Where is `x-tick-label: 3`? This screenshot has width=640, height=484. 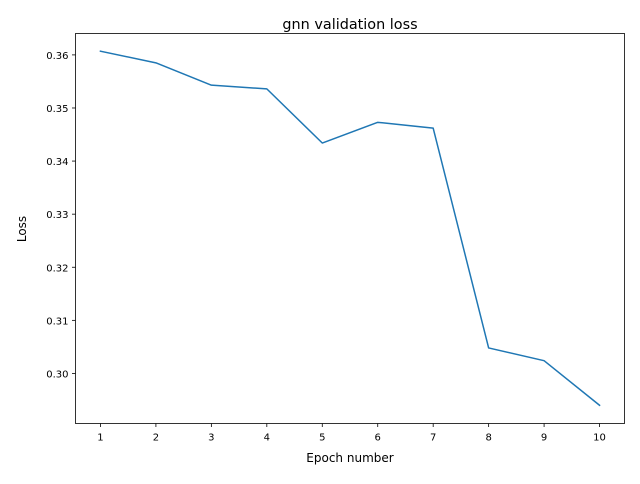 x-tick-label: 3 is located at coordinates (211, 438).